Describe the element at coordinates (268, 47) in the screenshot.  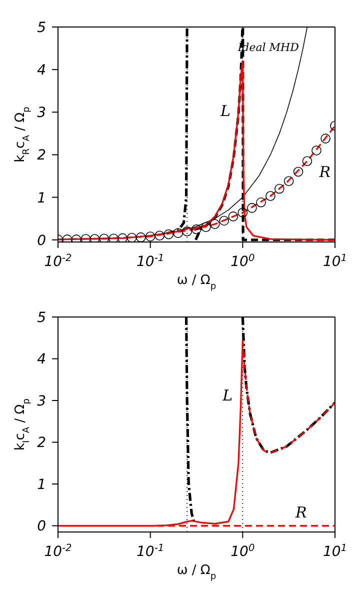
I see `annotation: Ideal MHD` at that location.